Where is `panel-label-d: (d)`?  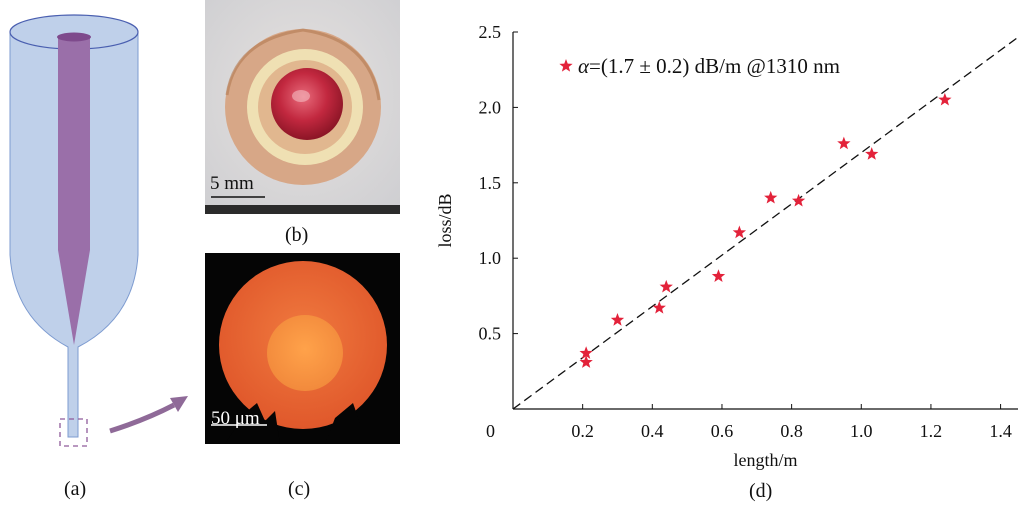
panel-label-d: (d) is located at coordinates (761, 491).